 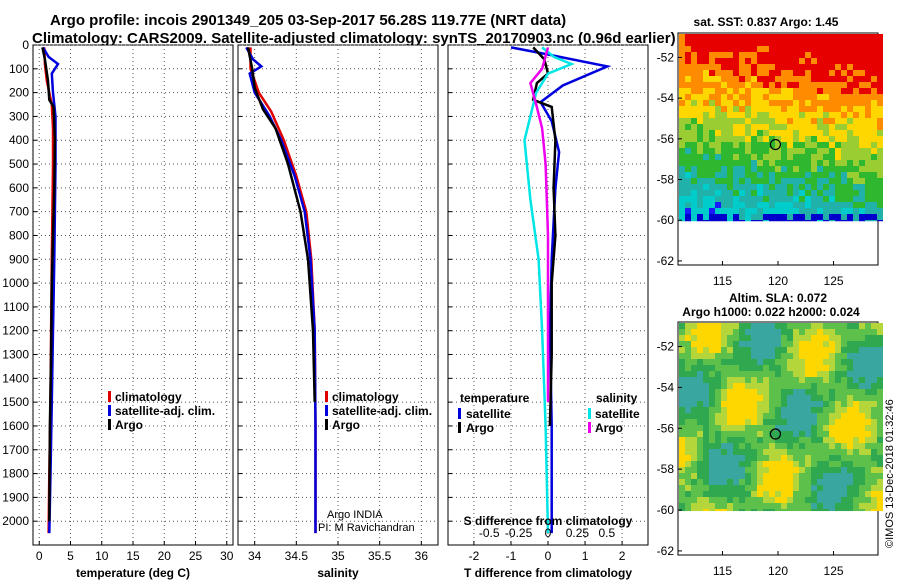 I want to click on x2-tick-label: 0.25, so click(x=578, y=533).